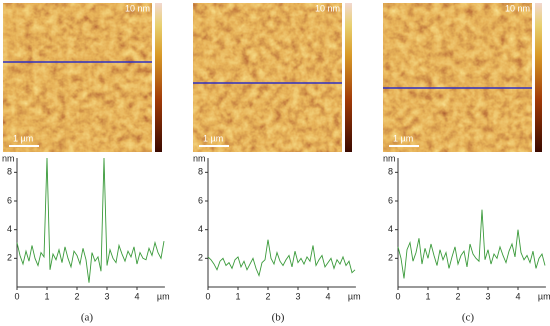 The width and height of the screenshot is (550, 326). I want to click on caption: (c), so click(468, 318).